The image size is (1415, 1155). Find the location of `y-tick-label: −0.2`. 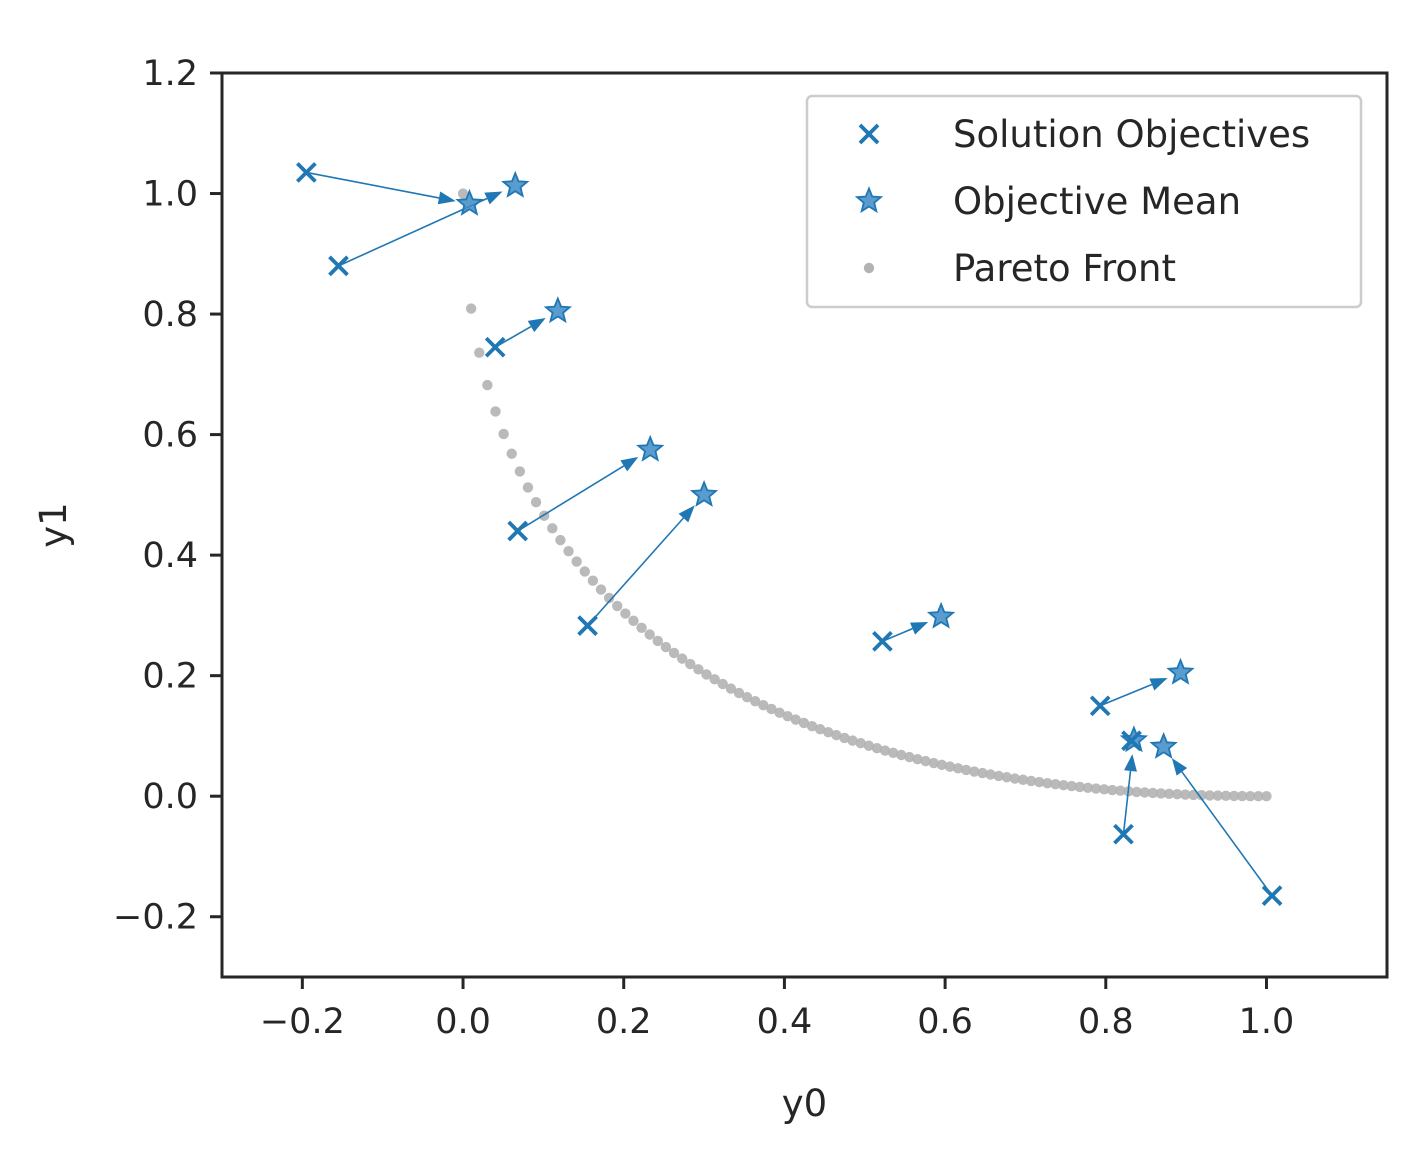

y-tick-label: −0.2 is located at coordinates (155, 918).